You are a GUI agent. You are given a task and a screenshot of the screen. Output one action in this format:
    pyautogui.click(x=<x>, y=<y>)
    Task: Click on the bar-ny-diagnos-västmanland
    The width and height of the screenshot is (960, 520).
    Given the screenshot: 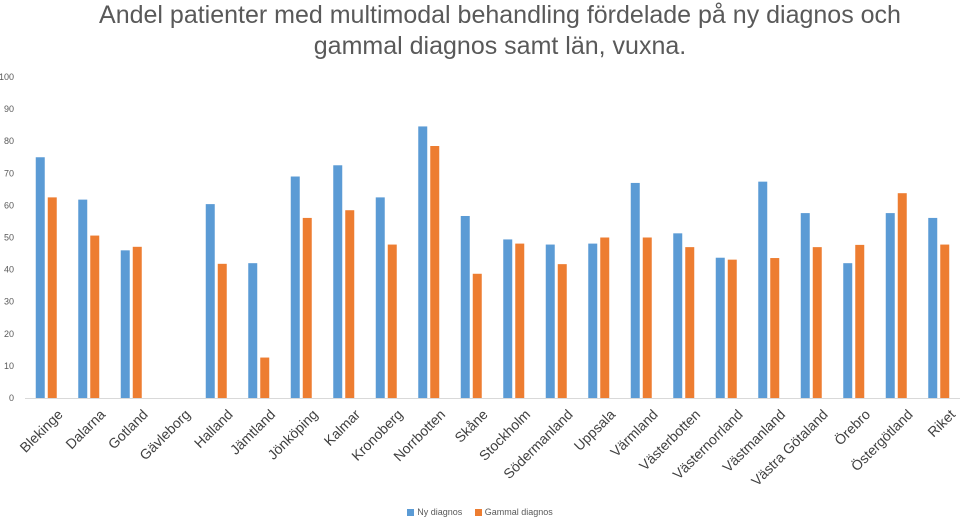 What is the action you would take?
    pyautogui.click(x=763, y=289)
    